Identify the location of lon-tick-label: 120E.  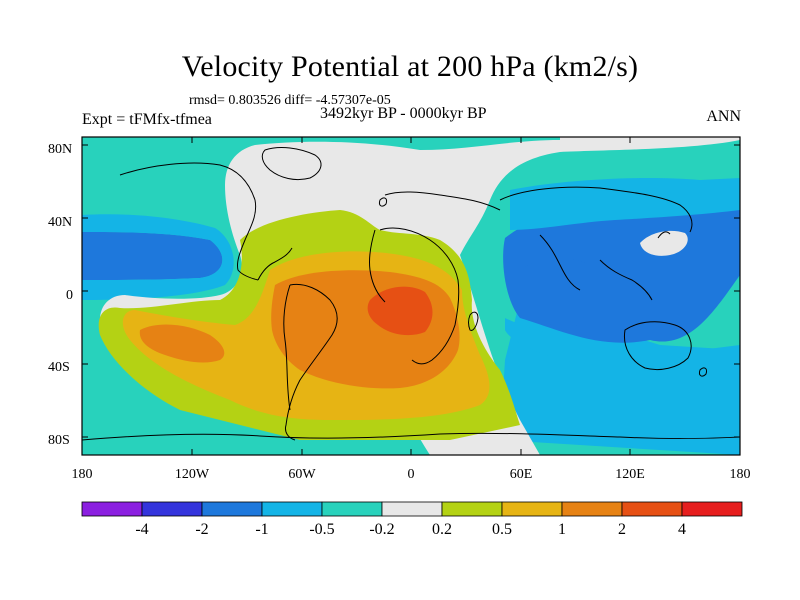
(630, 474).